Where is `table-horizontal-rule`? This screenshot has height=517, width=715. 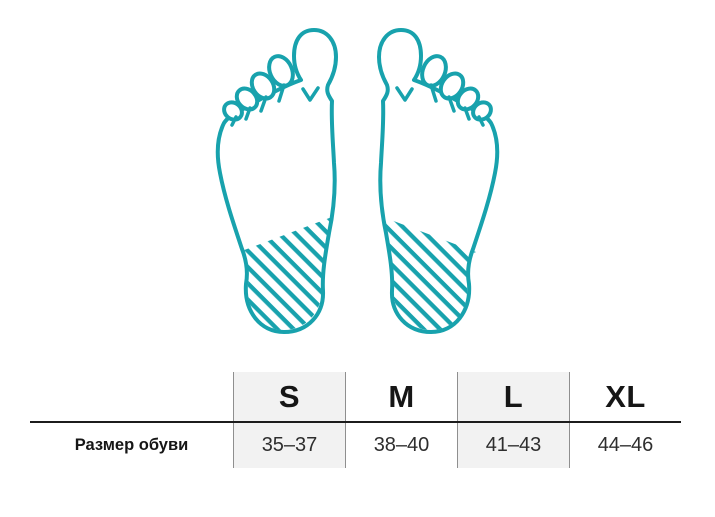 table-horizontal-rule is located at coordinates (355, 422).